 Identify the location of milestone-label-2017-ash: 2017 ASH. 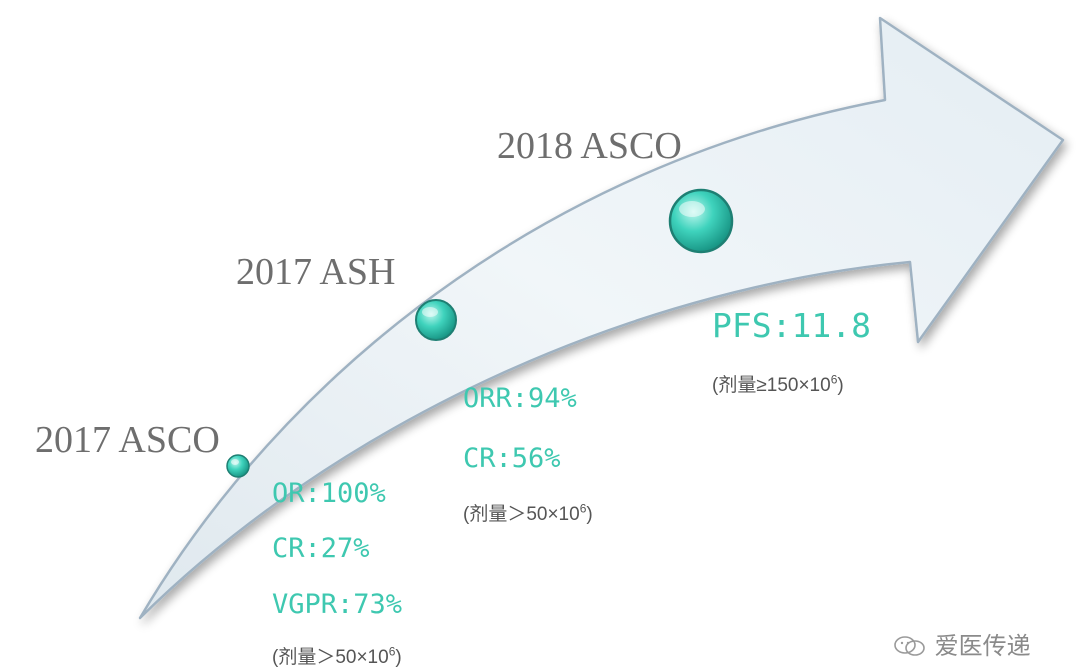
(316, 272).